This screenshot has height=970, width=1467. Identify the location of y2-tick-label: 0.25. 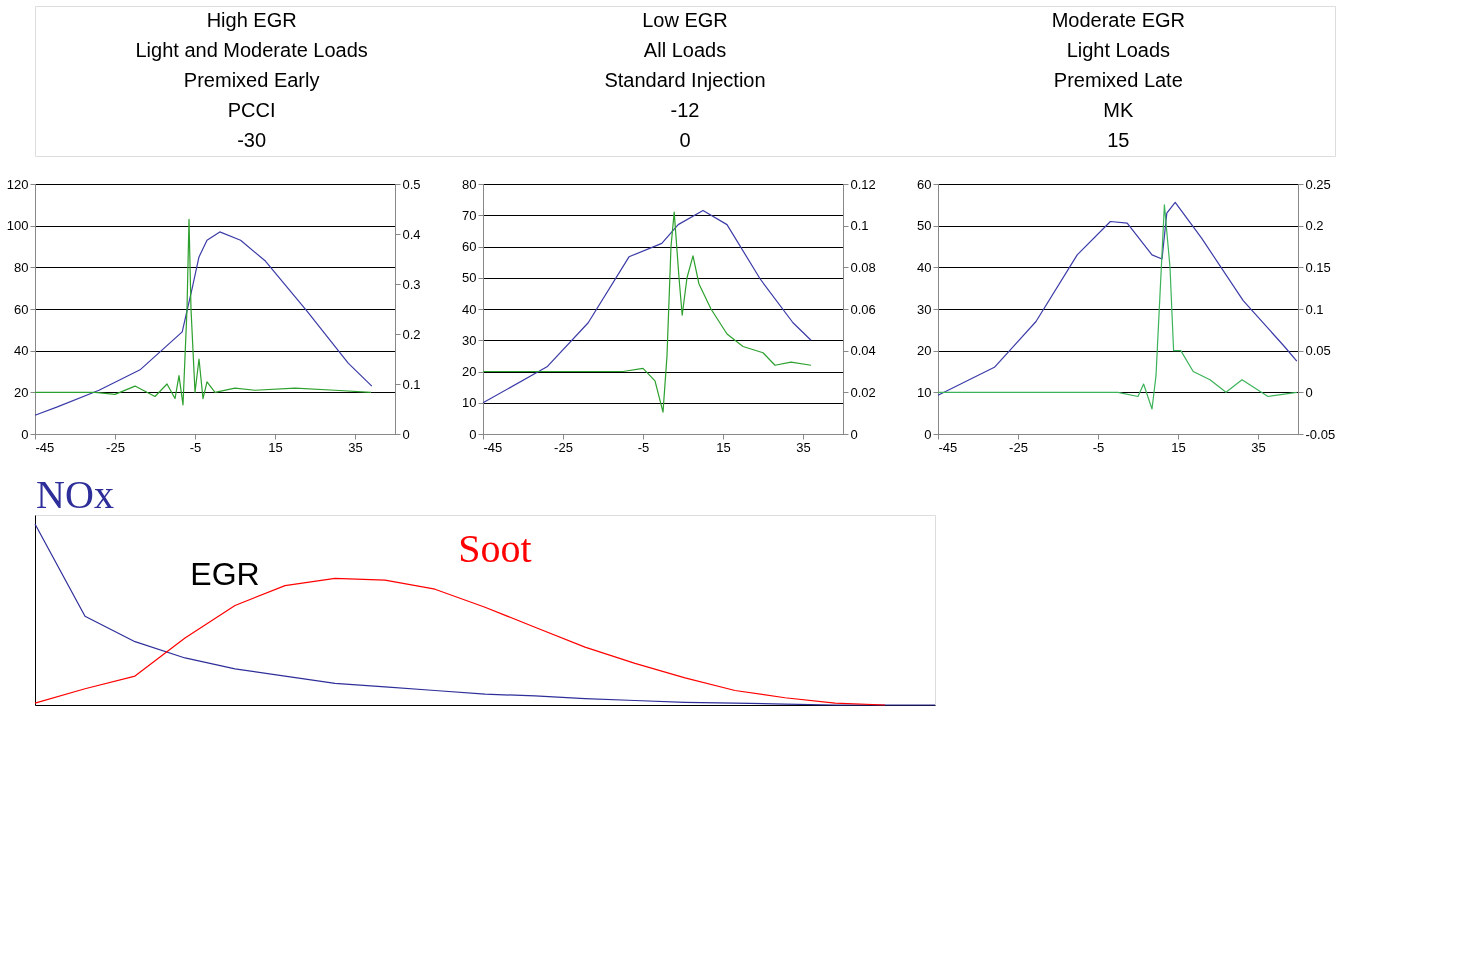
(1318, 184).